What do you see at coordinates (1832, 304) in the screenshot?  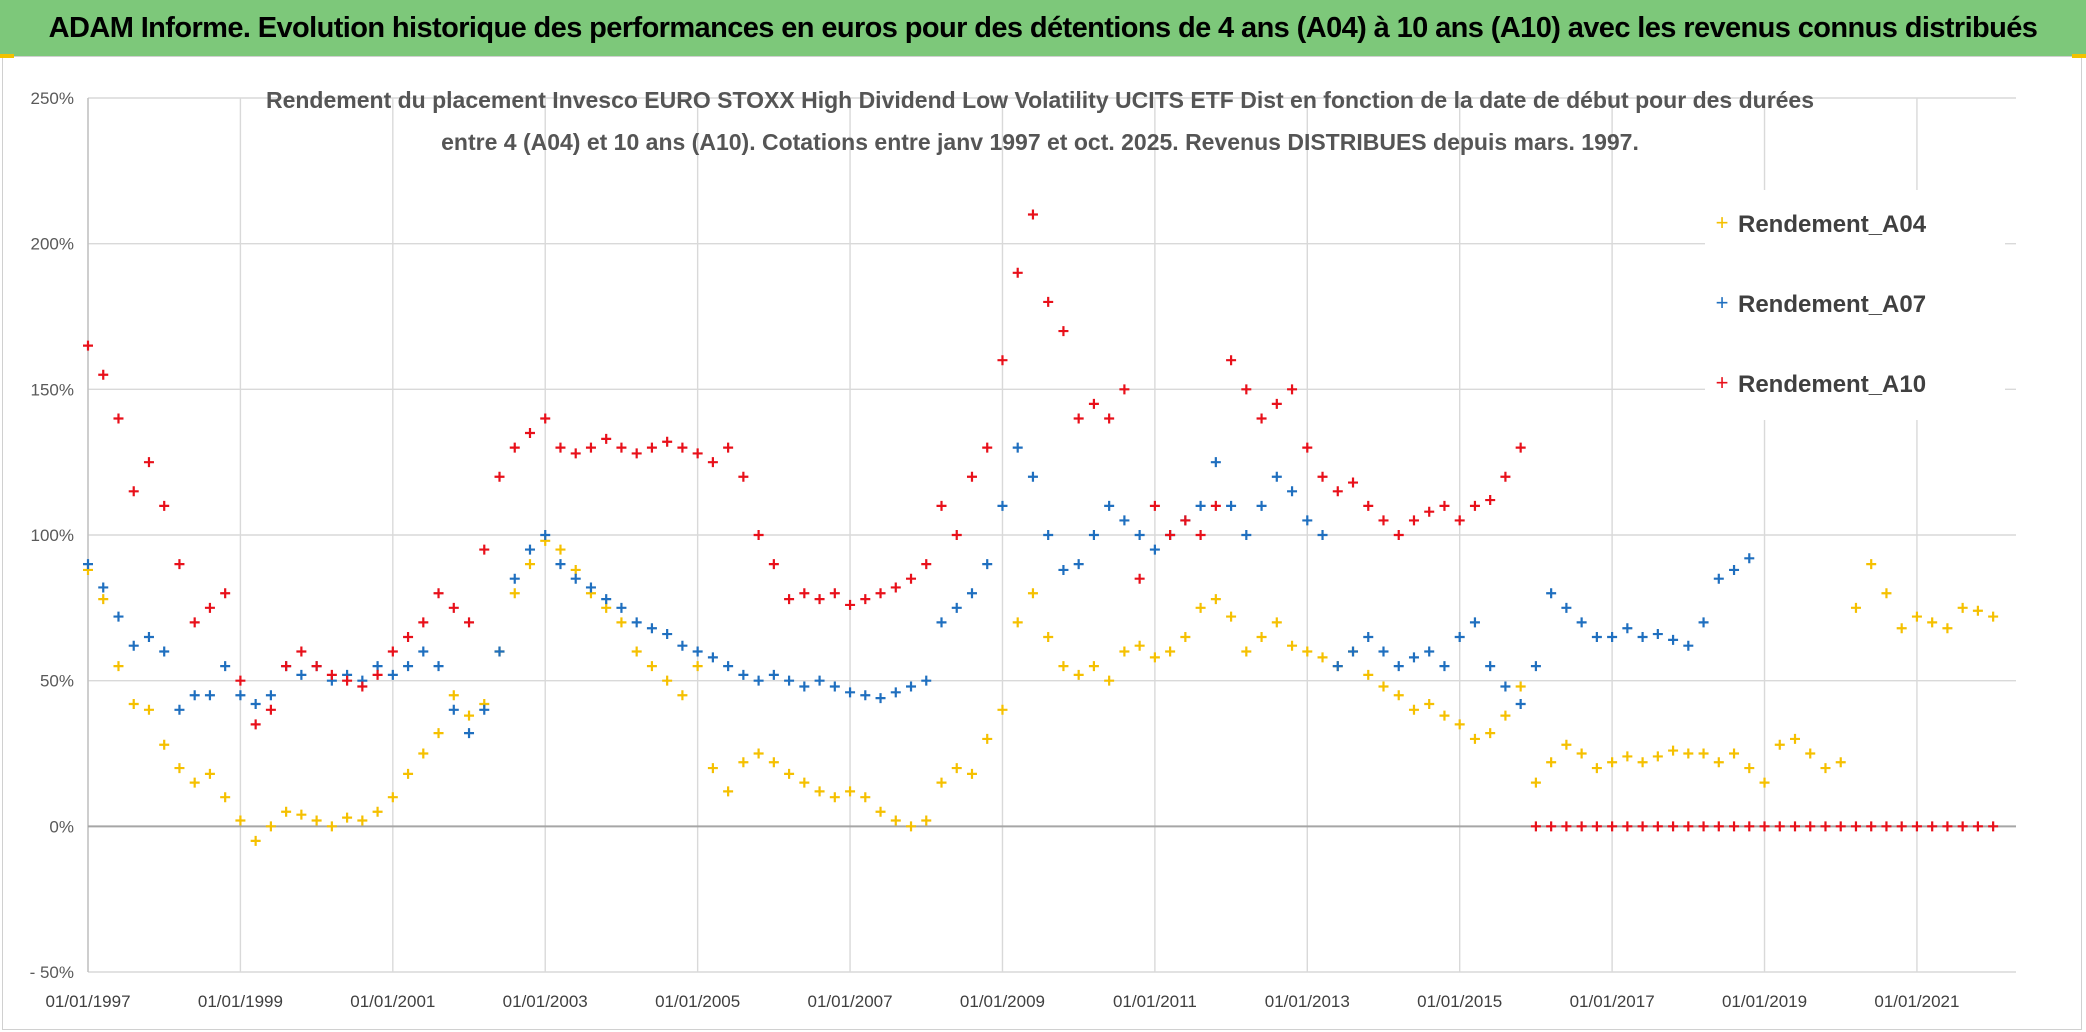 I see `legend-label-a07: Rendement_A07` at bounding box center [1832, 304].